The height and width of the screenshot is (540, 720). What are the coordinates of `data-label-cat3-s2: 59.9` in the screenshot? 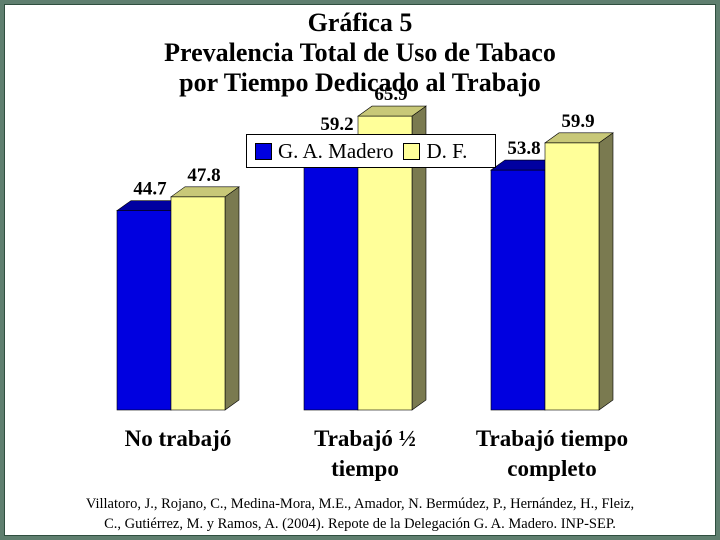 It's located at (577, 121).